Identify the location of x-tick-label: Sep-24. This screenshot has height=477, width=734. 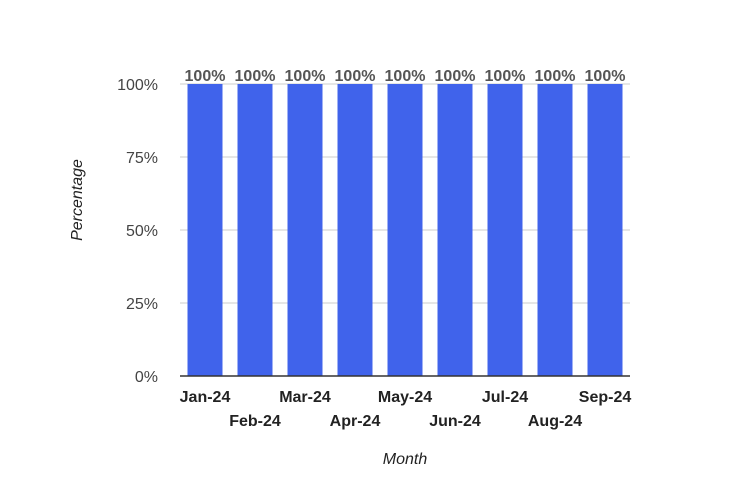
(605, 397).